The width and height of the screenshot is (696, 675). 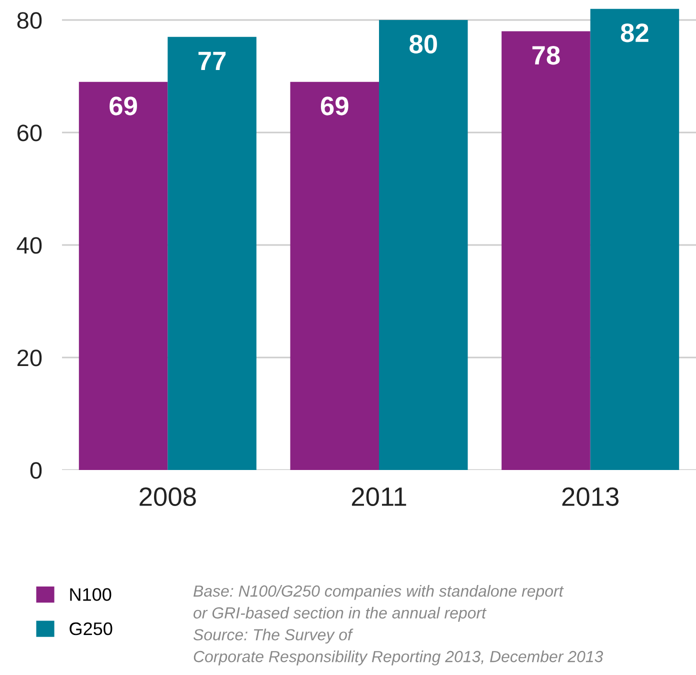 What do you see at coordinates (546, 55) in the screenshot?
I see `data-label: 78` at bounding box center [546, 55].